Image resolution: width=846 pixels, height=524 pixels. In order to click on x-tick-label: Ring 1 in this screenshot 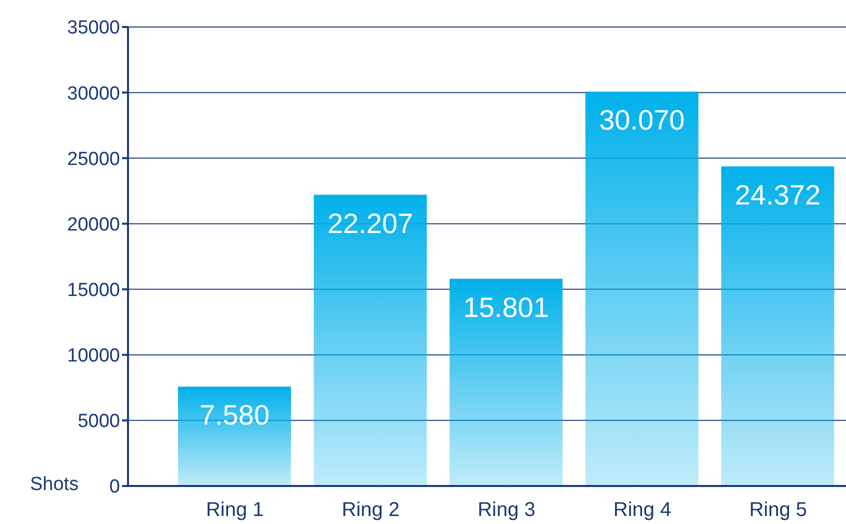, I will do `click(235, 510)`.